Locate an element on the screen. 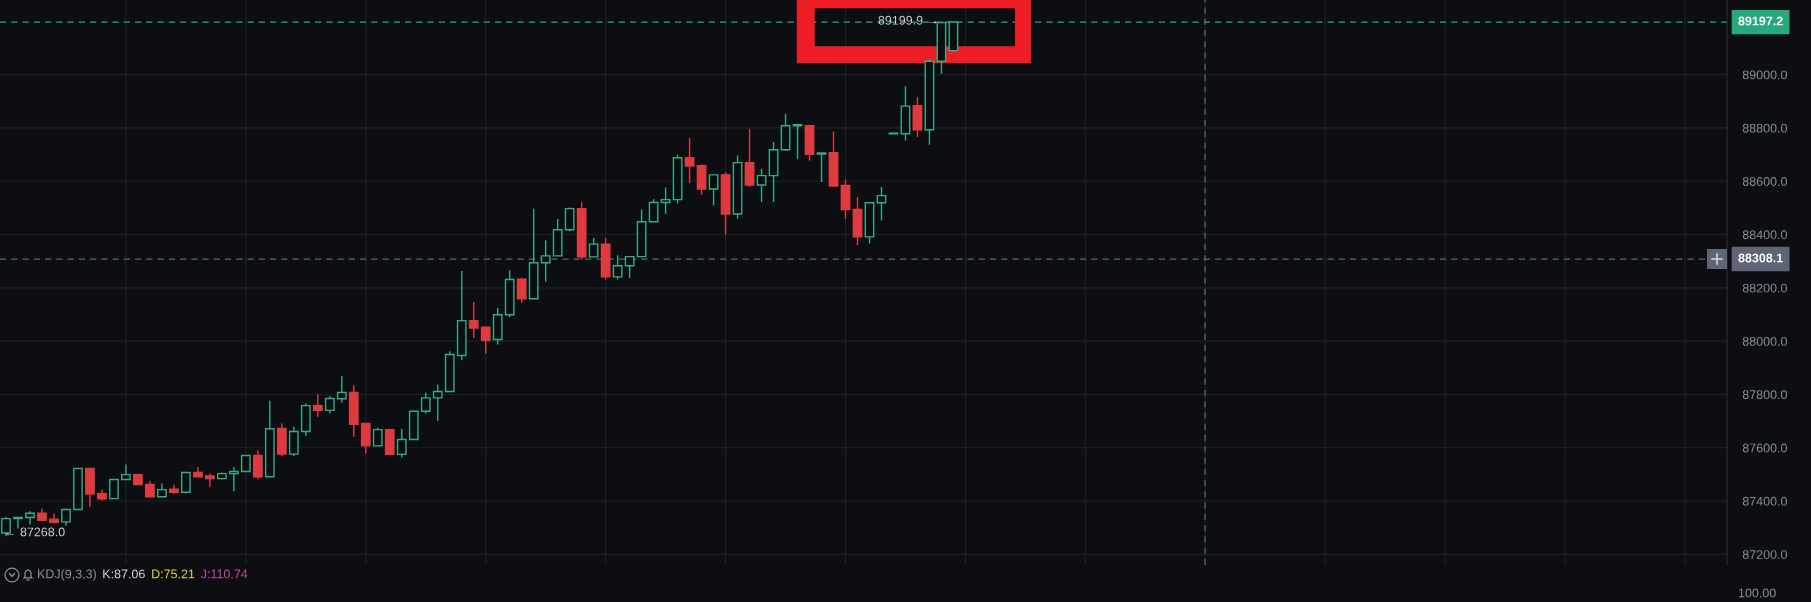  y-tick-label: 89000.0 is located at coordinates (1764, 75).